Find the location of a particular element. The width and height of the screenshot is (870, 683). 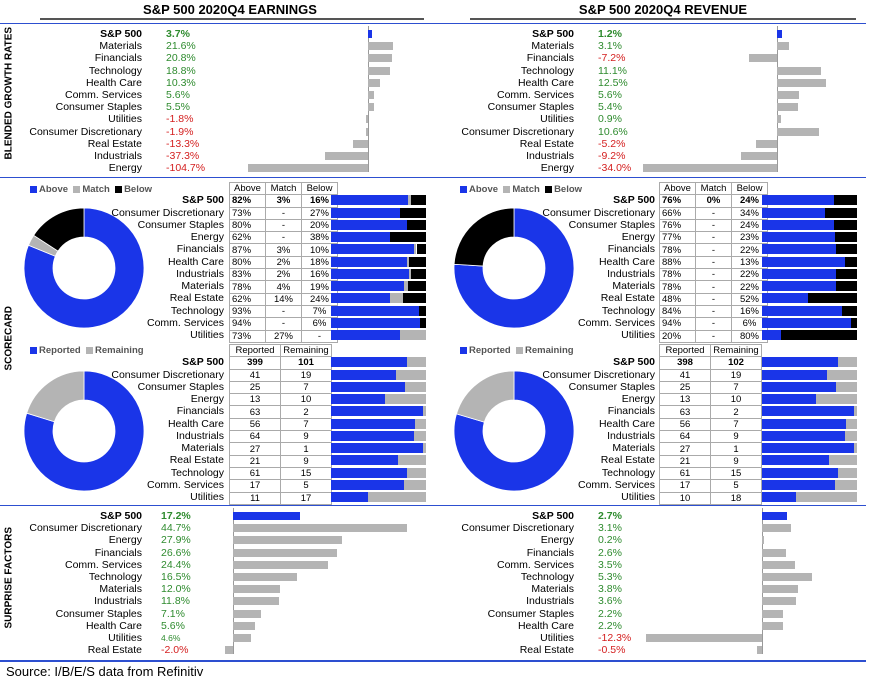

table-row: 78% 4% 19% is located at coordinates (283, 287).